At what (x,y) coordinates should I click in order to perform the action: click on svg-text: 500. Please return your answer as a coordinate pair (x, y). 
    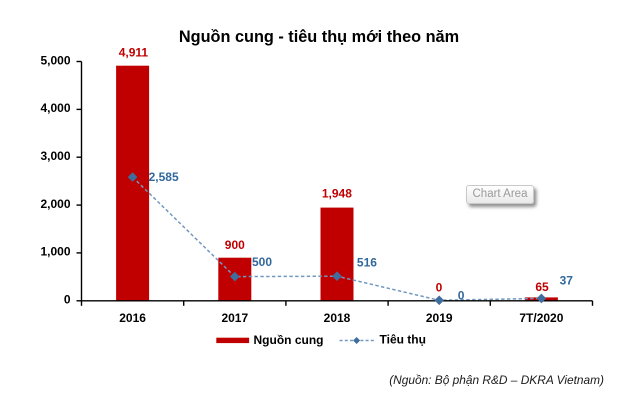
    Looking at the image, I should click on (262, 262).